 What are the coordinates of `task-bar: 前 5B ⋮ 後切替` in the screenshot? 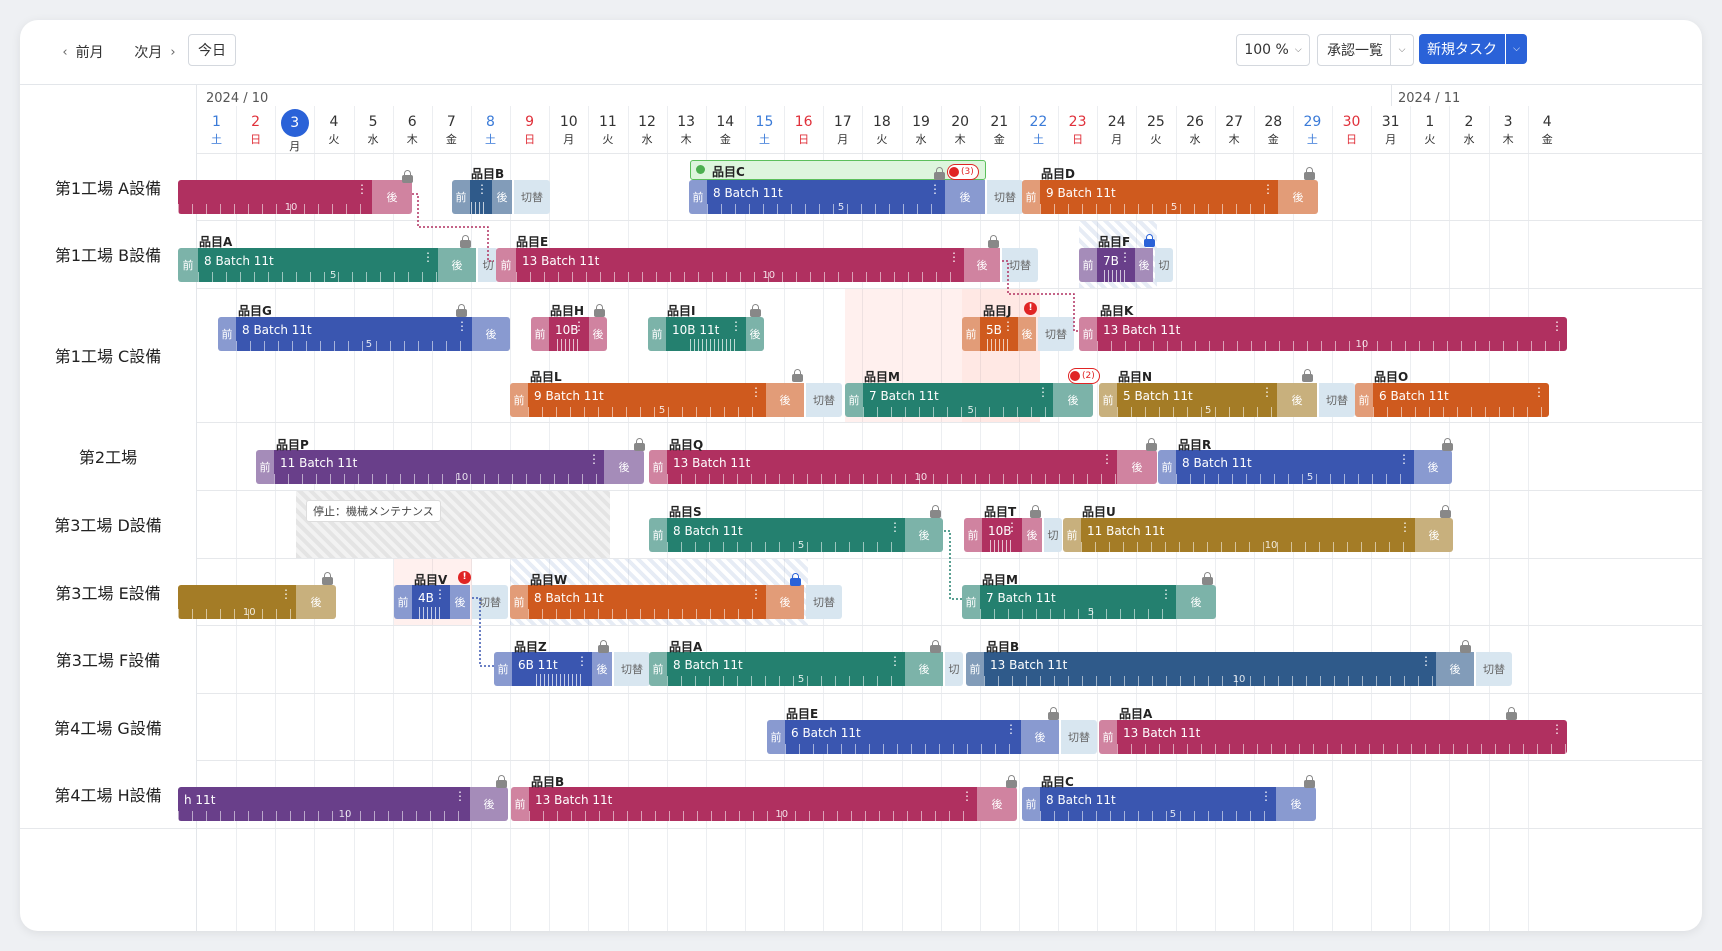 It's located at (1018, 334).